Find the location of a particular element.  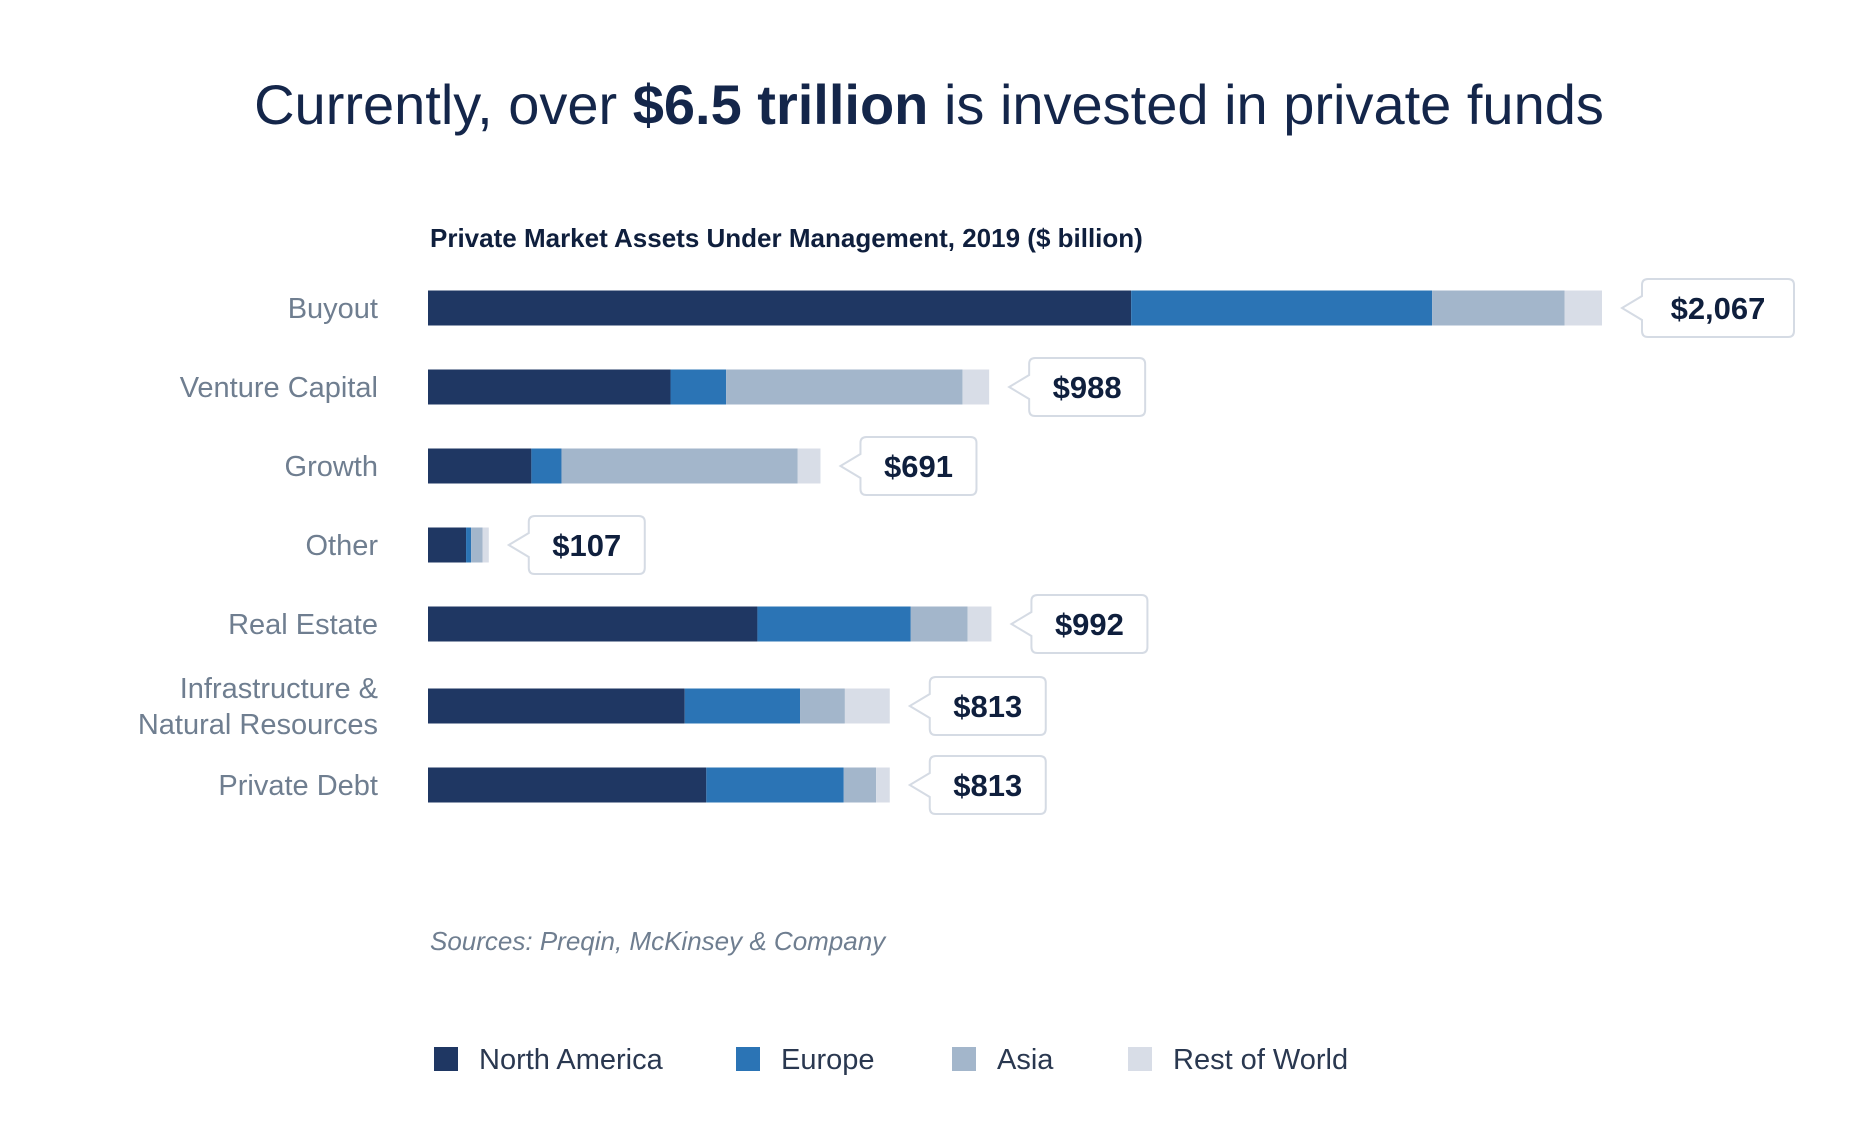

source-note: Sources: Preqin, McKinsey & Company is located at coordinates (658, 941).